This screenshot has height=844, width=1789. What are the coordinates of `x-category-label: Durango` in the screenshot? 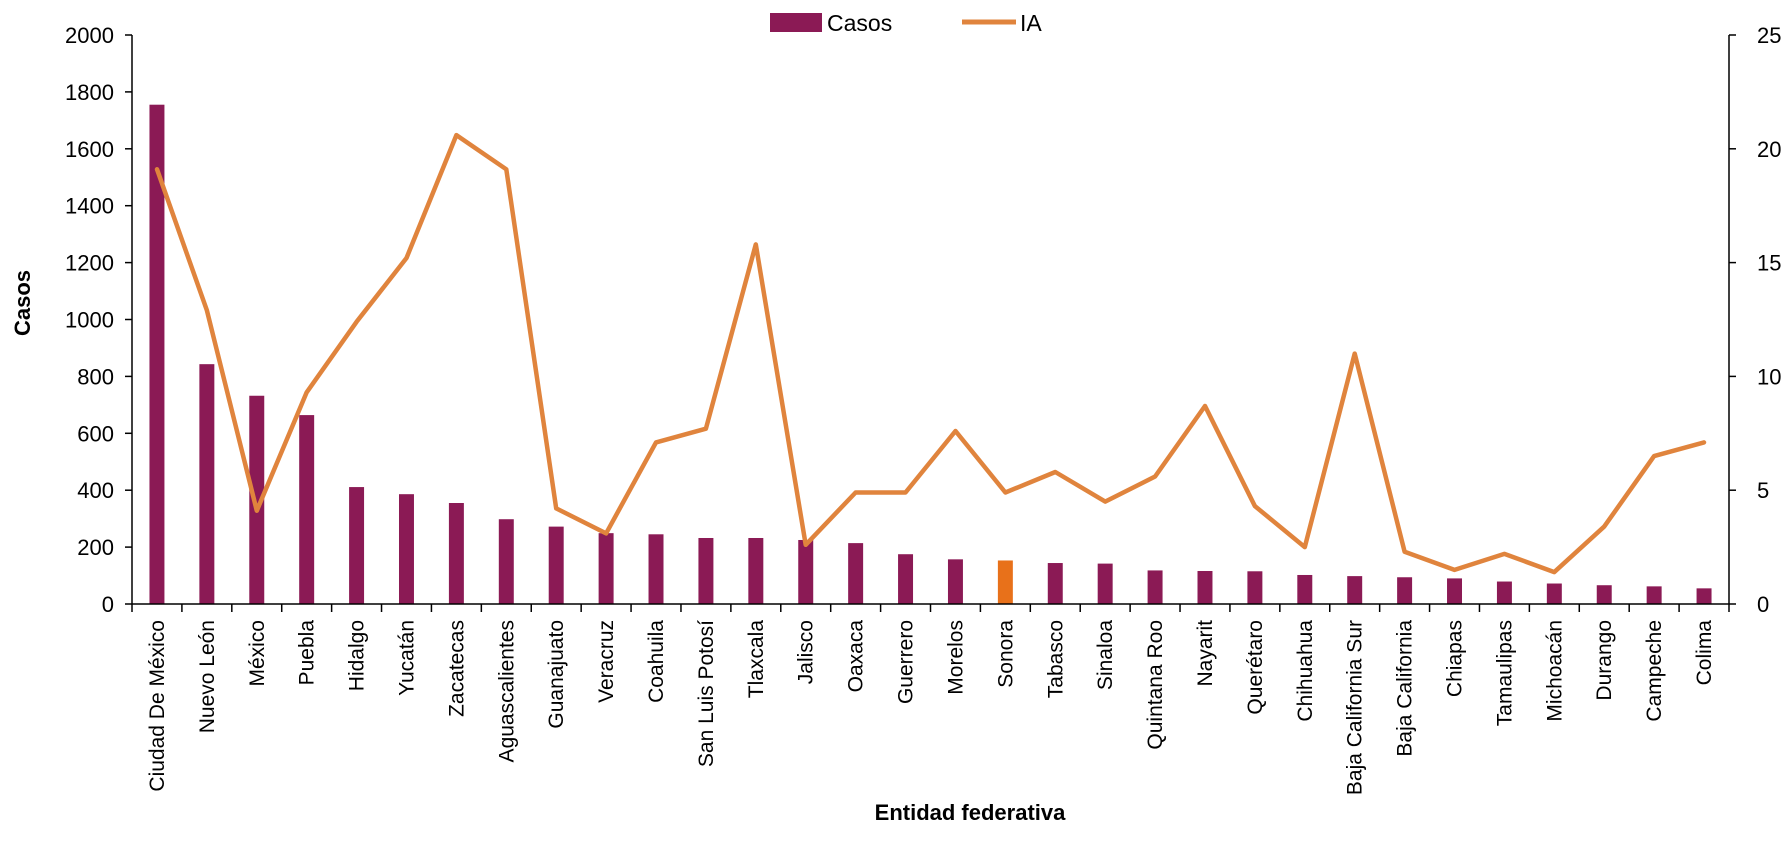 It's located at (1604, 660).